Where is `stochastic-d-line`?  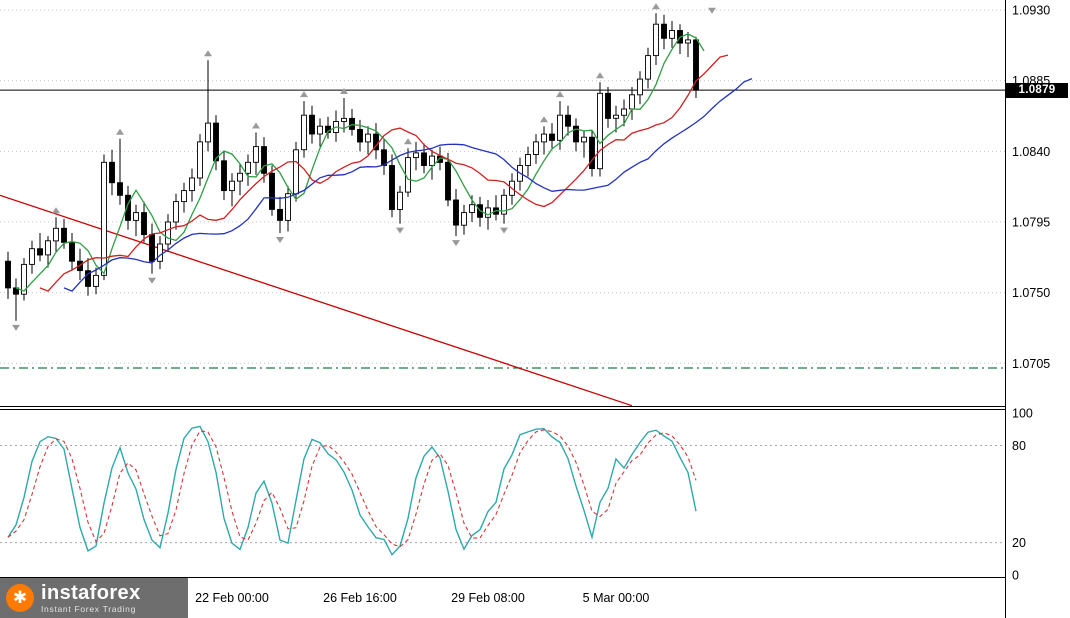 stochastic-d-line is located at coordinates (352, 488).